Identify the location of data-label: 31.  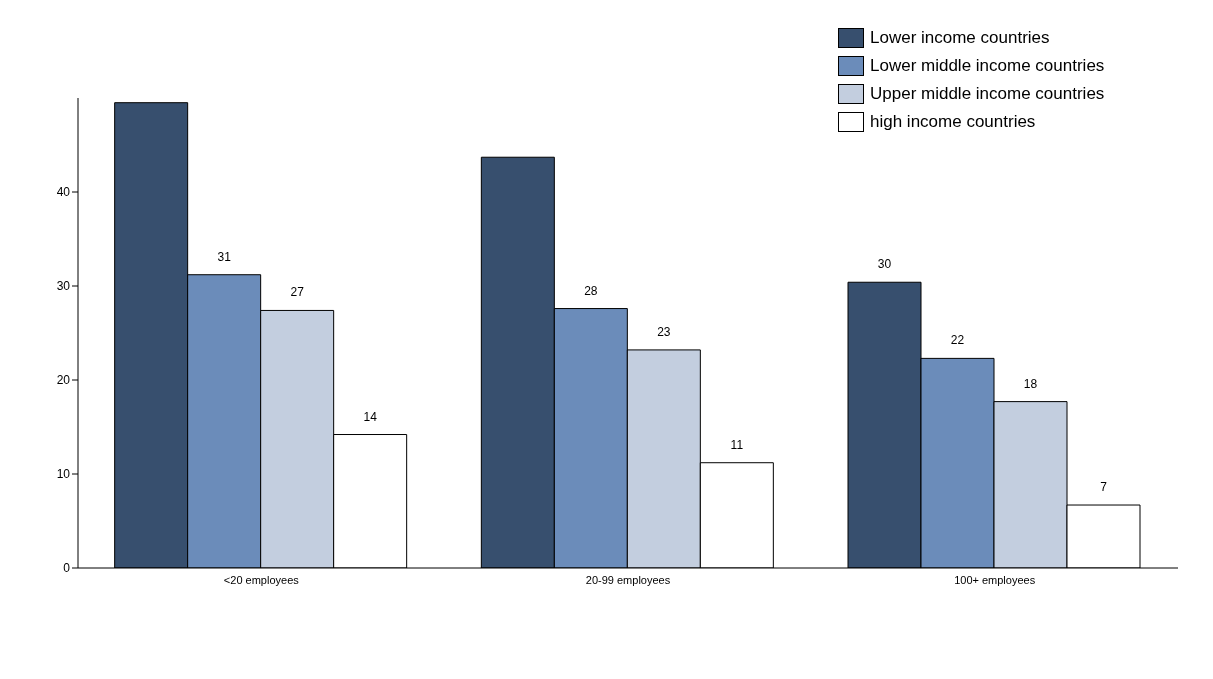
(224, 256).